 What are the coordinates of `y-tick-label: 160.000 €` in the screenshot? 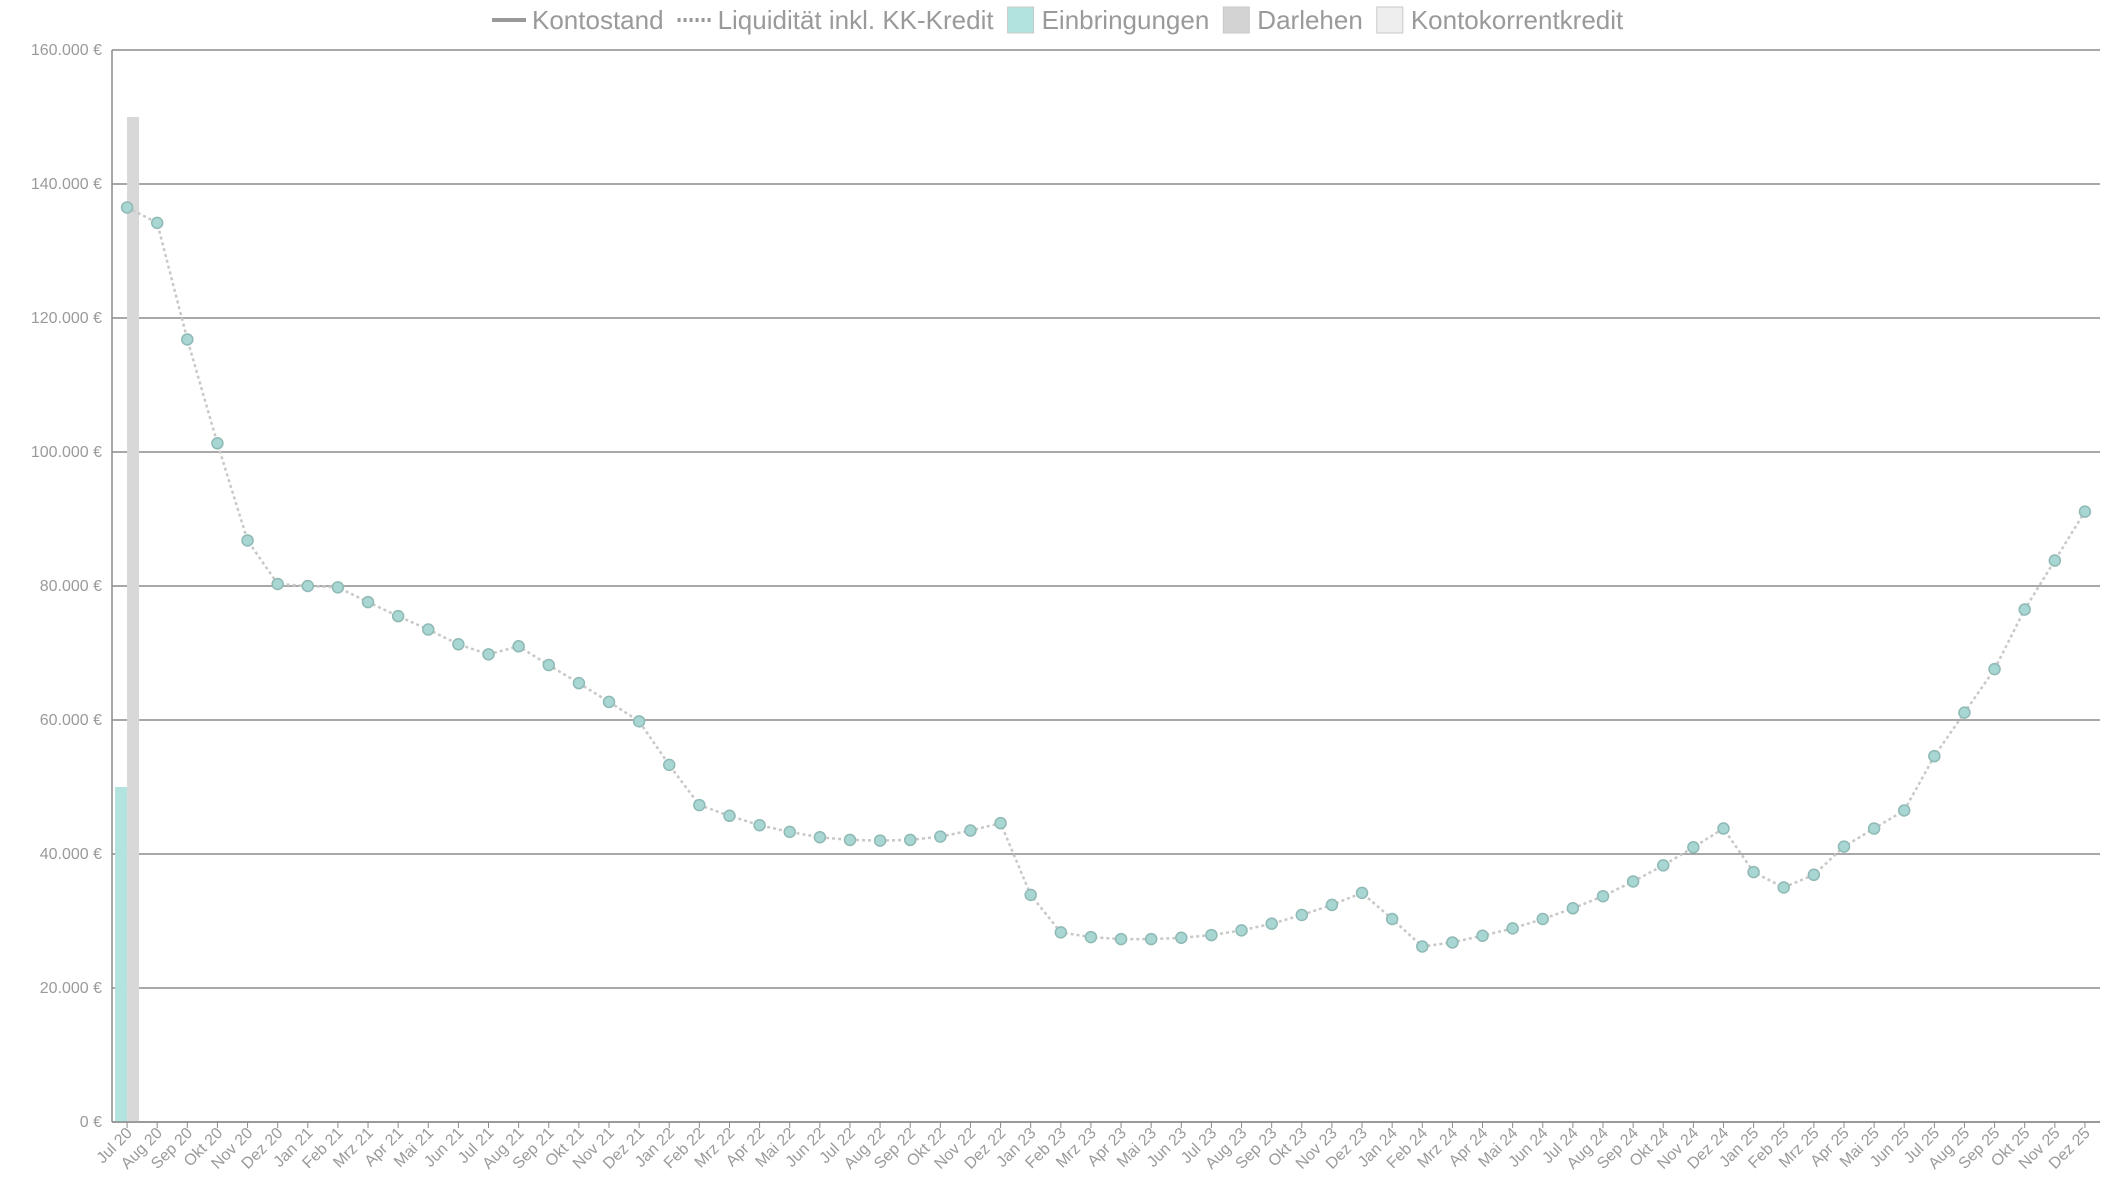 It's located at (66, 50).